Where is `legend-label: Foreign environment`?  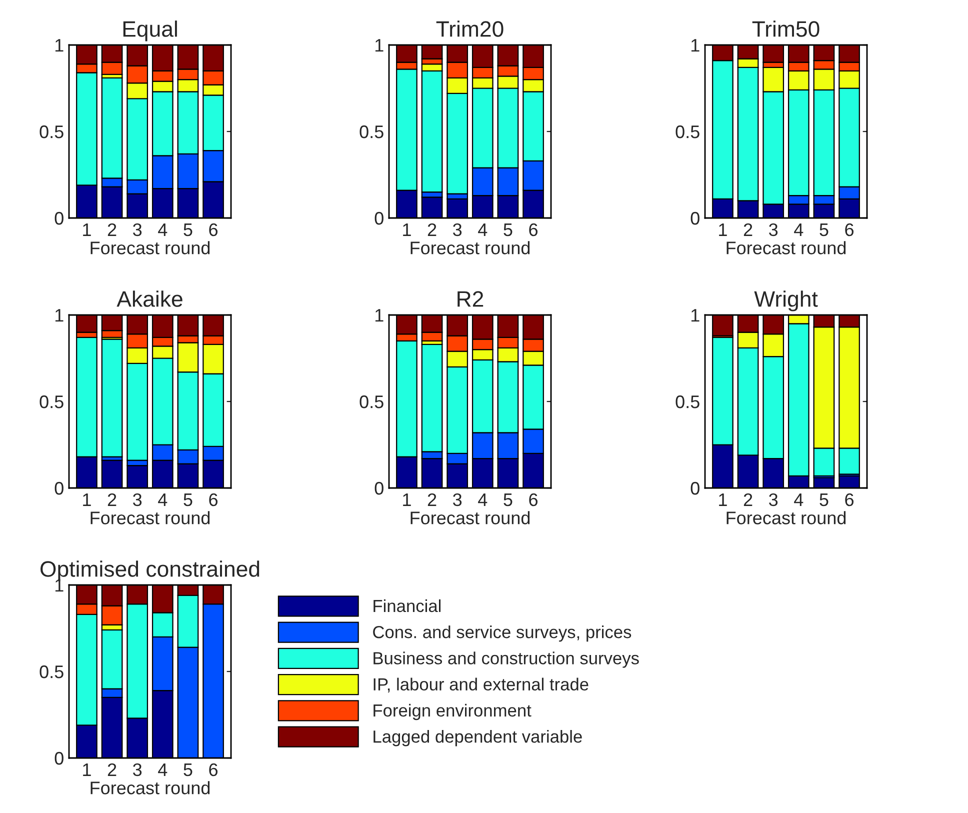
legend-label: Foreign environment is located at coordinates (453, 712).